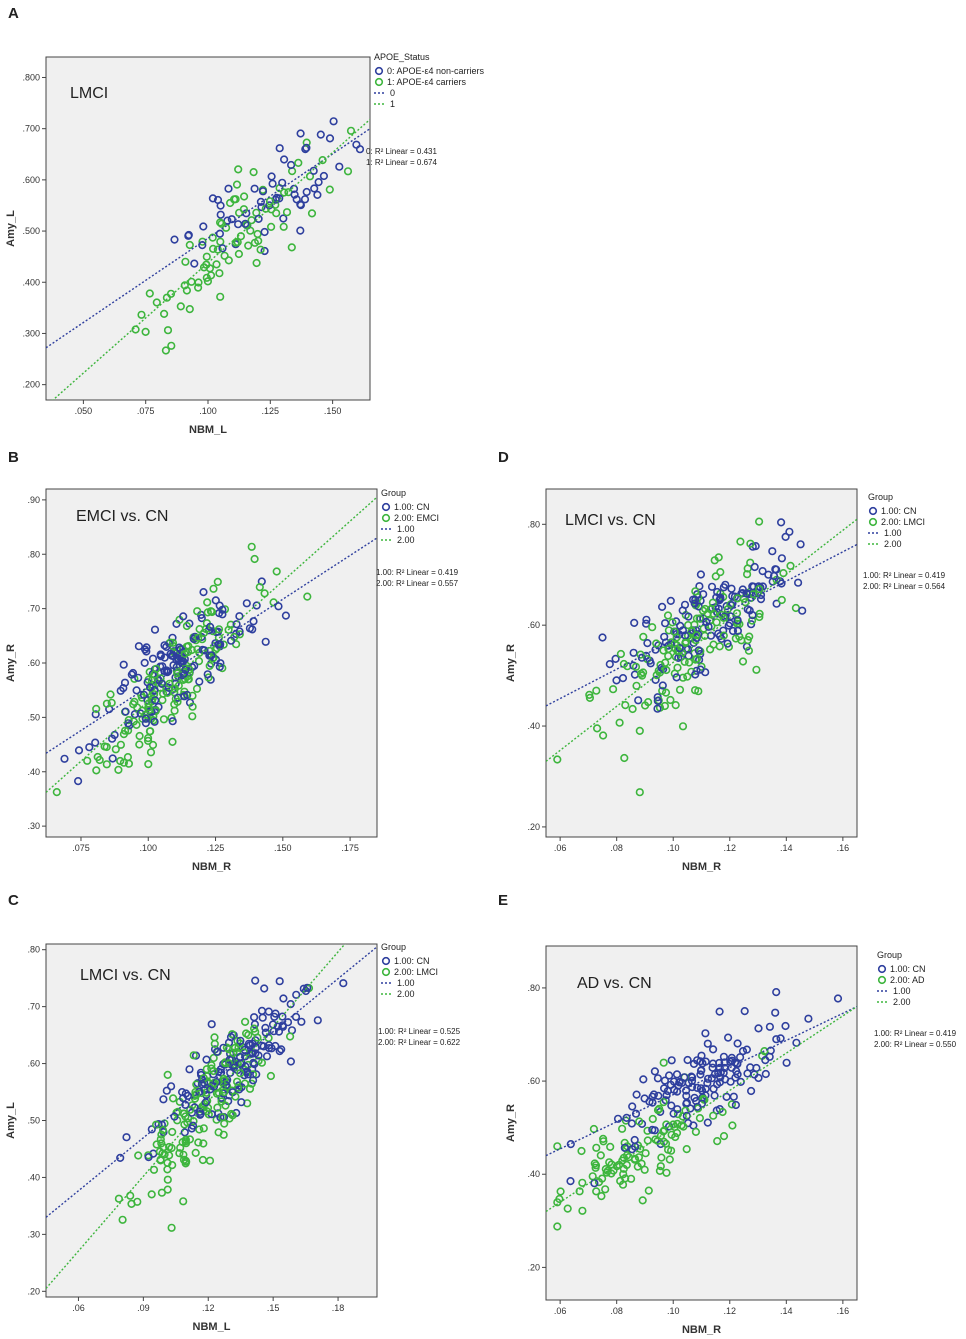 The width and height of the screenshot is (966, 1339). Describe the element at coordinates (419, 1031) in the screenshot. I see `r-squared-label: 1.00: R² Linear = 0.525` at that location.